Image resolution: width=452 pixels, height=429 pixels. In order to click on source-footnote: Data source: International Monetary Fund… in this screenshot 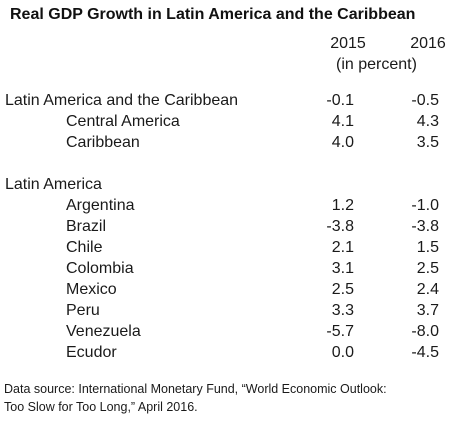, I will do `click(228, 398)`.